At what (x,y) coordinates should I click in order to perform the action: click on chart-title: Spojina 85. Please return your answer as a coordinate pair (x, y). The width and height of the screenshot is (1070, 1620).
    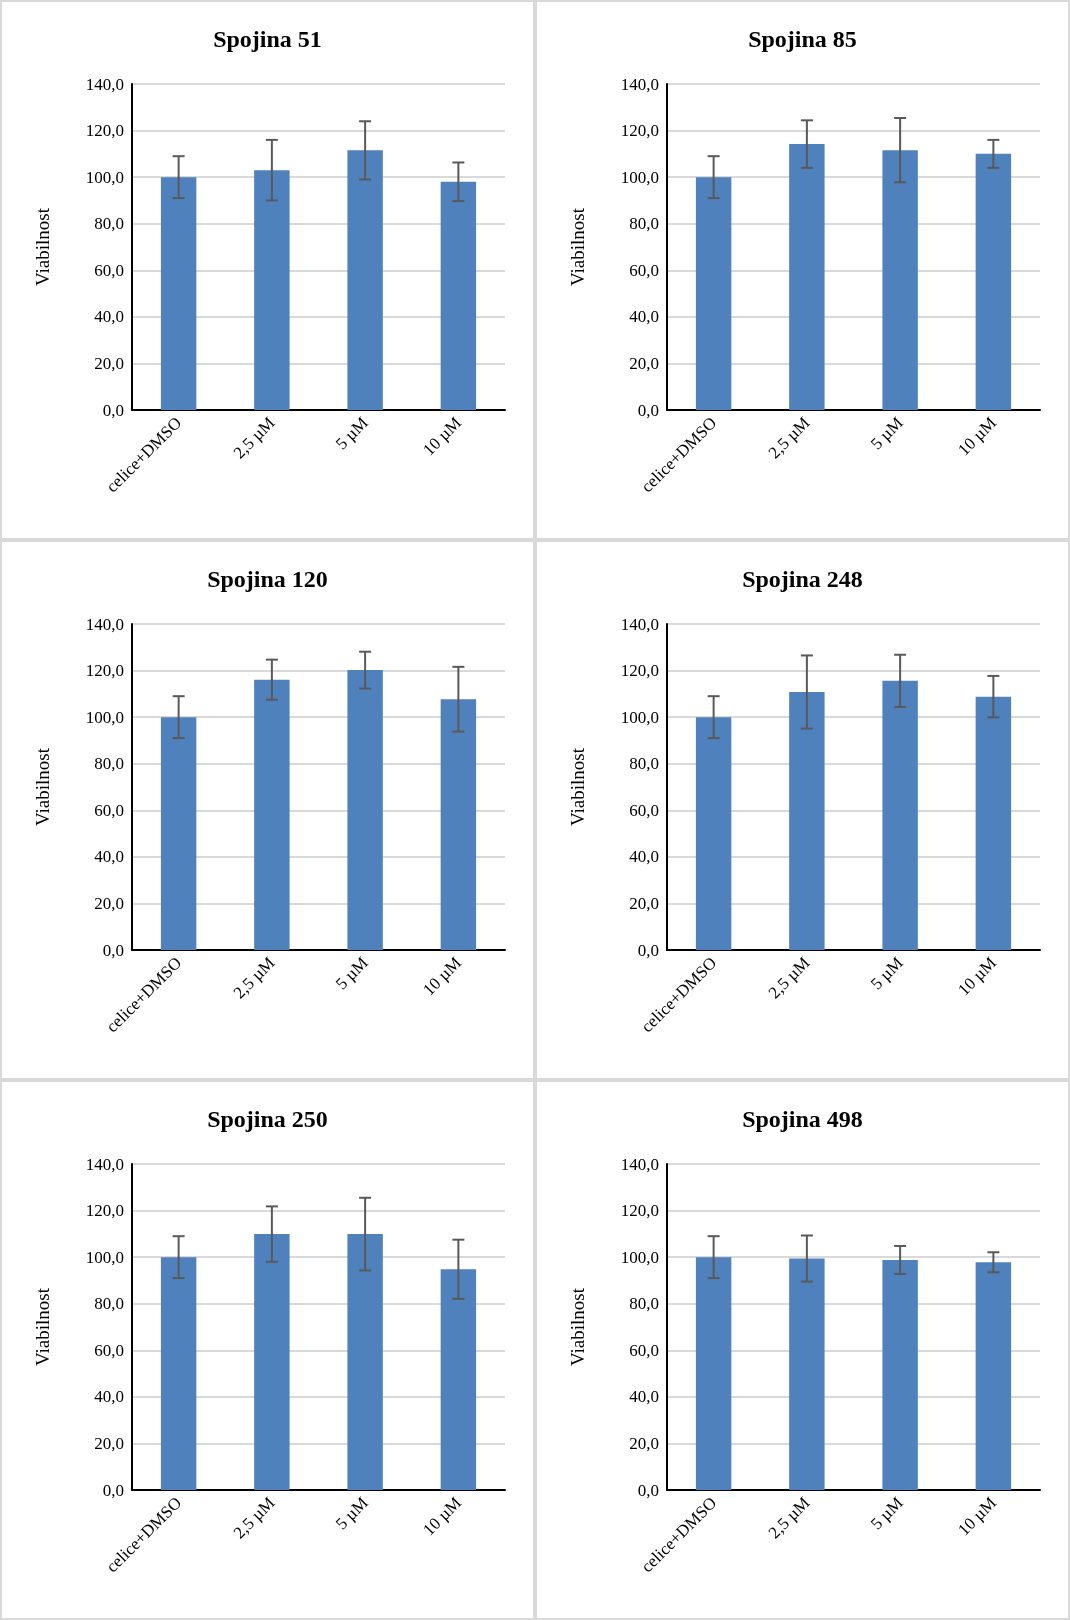
    Looking at the image, I should click on (802, 39).